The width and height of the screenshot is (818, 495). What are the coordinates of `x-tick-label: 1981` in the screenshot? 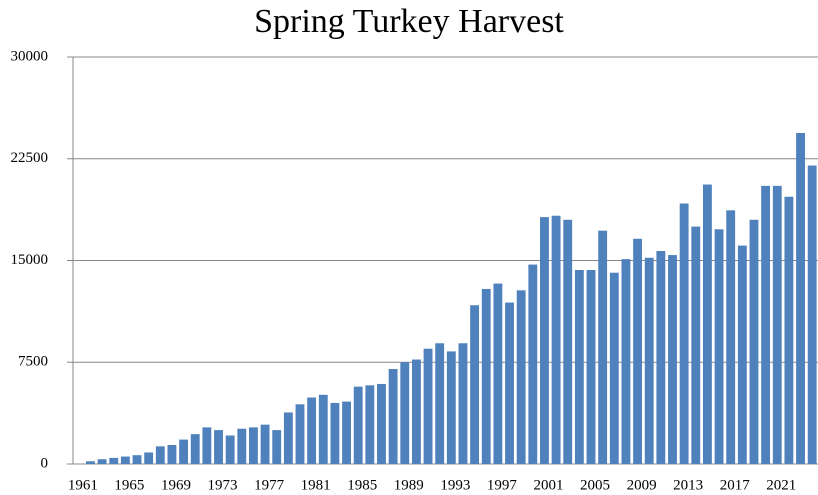 It's located at (316, 485).